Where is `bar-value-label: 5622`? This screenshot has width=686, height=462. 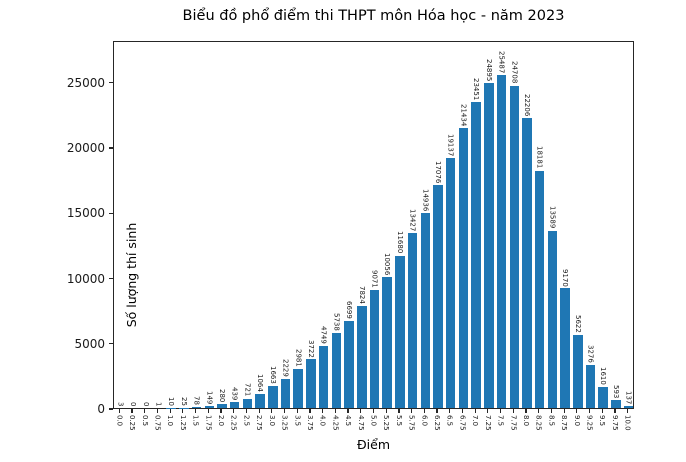 bar-value-label: 5622 is located at coordinates (577, 323).